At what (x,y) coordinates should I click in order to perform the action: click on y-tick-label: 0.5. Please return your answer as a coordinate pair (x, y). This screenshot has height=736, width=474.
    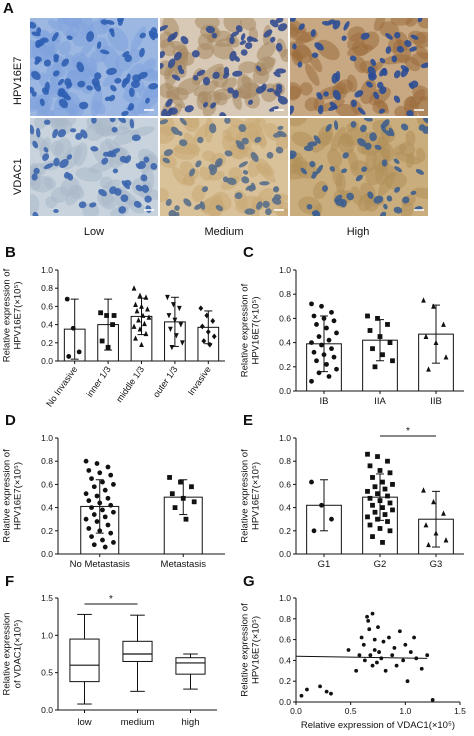
    Looking at the image, I should click on (47, 673).